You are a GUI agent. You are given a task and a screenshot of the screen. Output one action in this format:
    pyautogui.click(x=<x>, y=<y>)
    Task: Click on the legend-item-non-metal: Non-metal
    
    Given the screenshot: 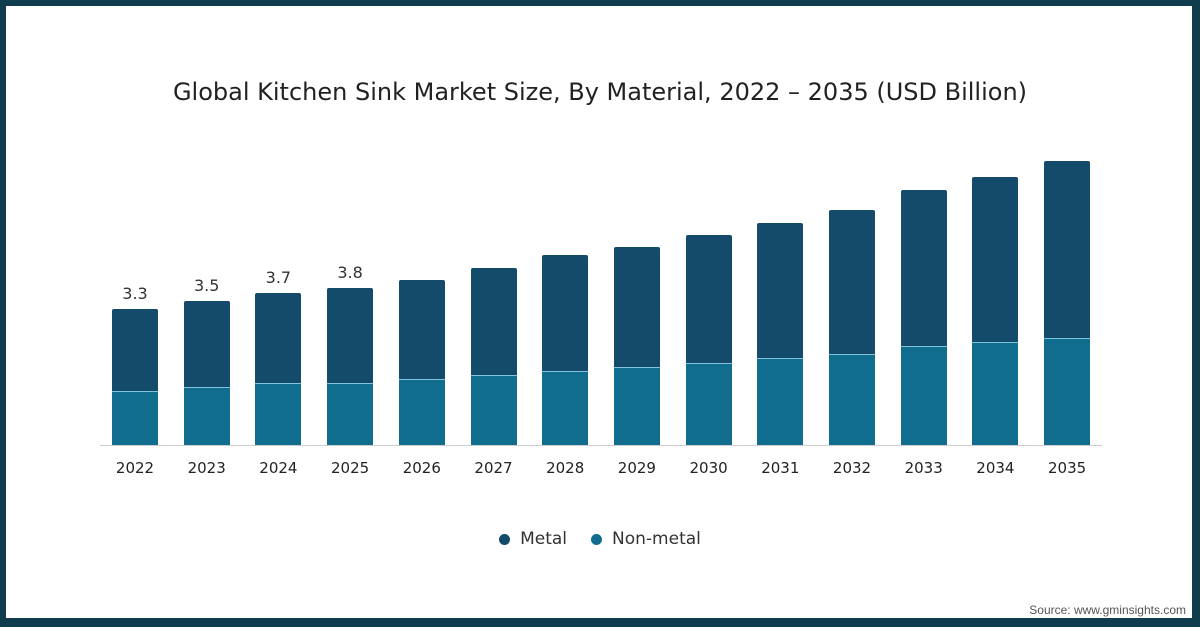 What is the action you would take?
    pyautogui.click(x=646, y=539)
    